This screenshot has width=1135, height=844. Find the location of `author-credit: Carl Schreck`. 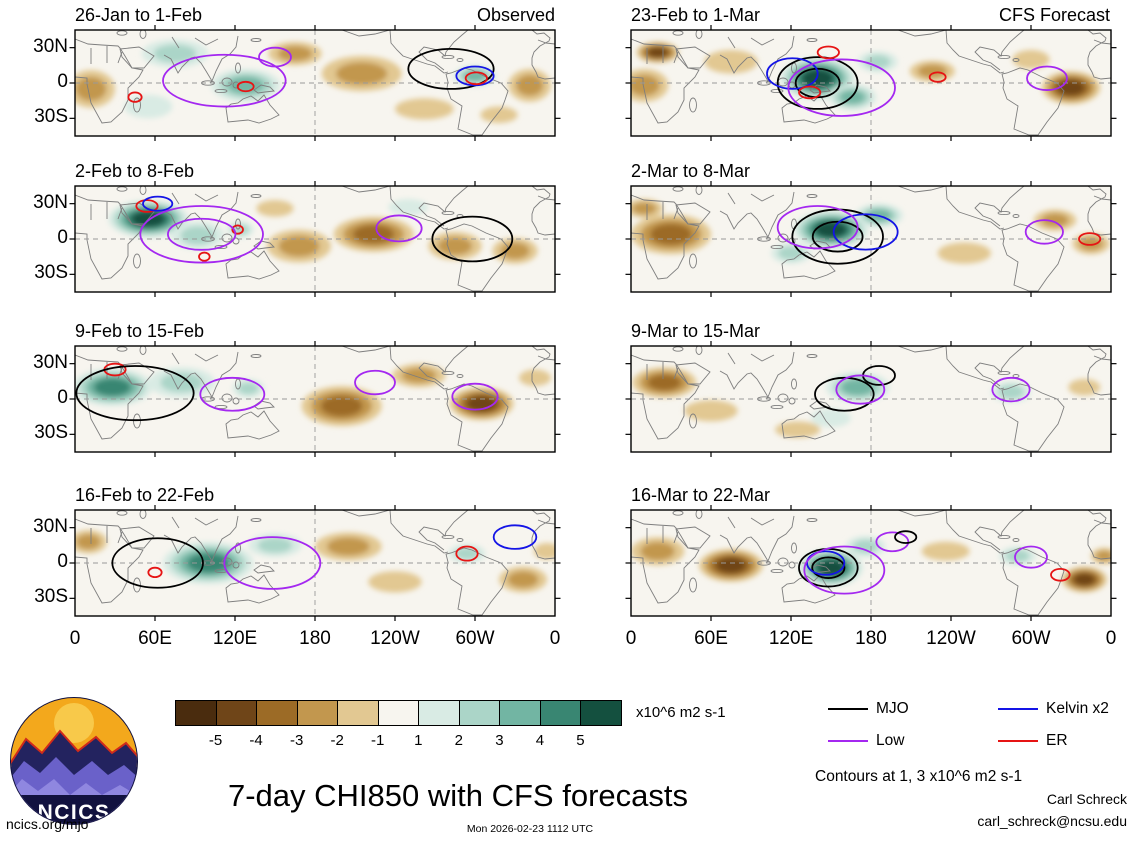

author-credit: Carl Schreck is located at coordinates (1086, 799).